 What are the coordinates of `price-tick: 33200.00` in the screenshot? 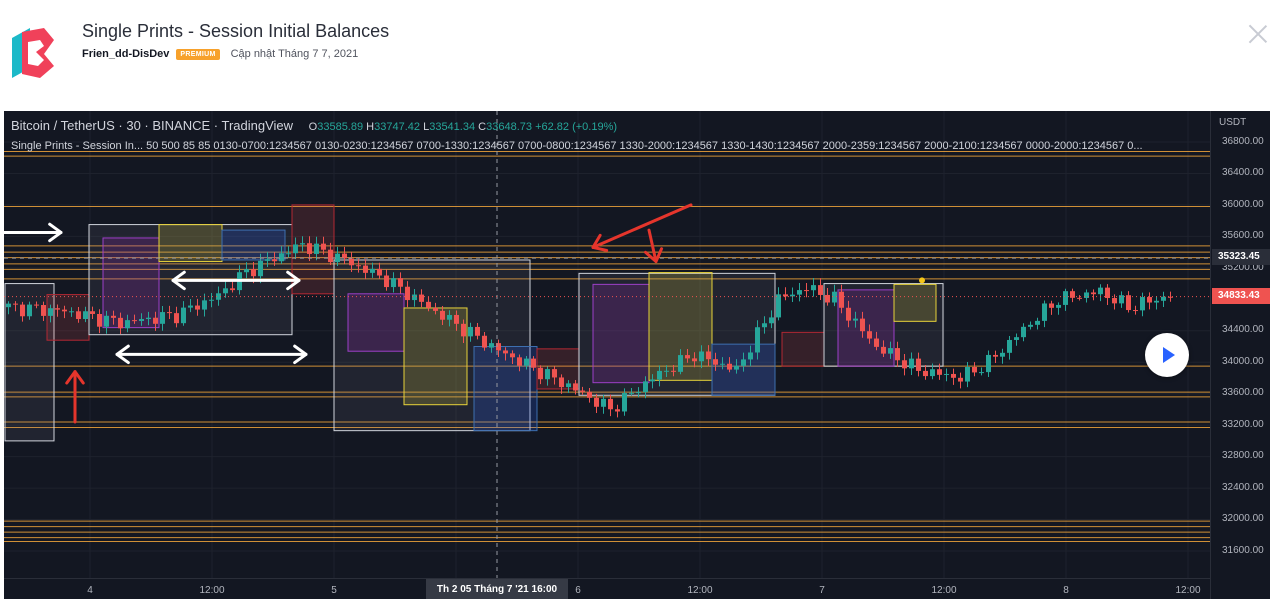 It's located at (1243, 424).